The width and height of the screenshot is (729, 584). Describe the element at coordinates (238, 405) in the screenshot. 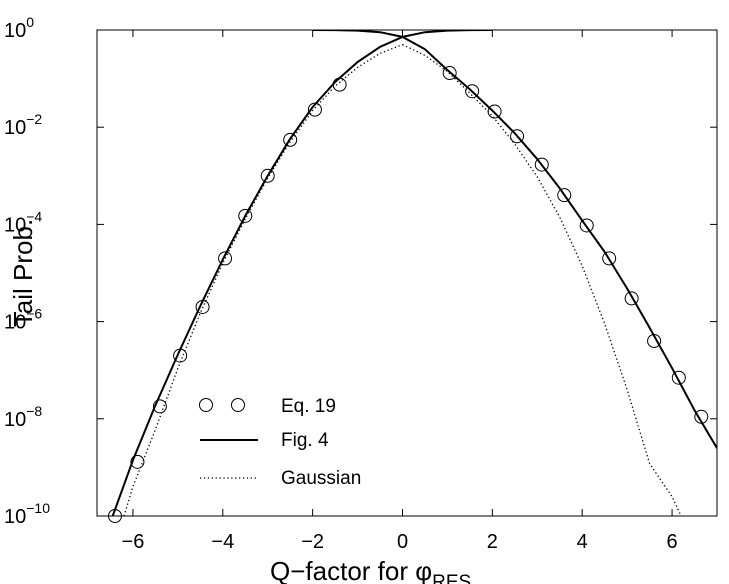

I see `legend-marker-eq19-b` at that location.